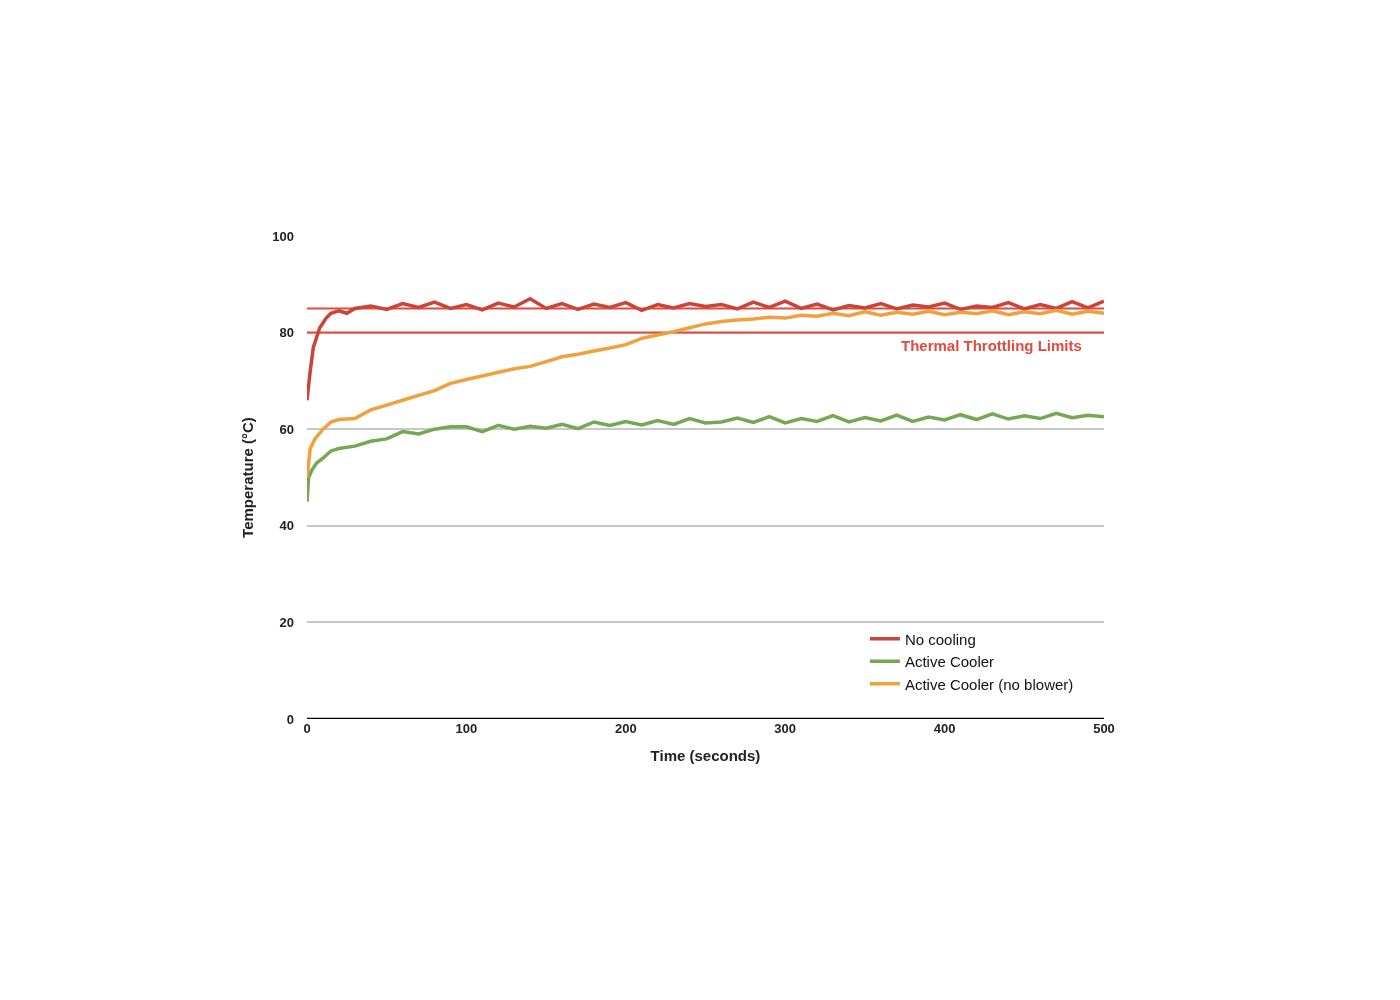  What do you see at coordinates (991, 345) in the screenshot?
I see `ref-line-label: Thermal Throttling Limits` at bounding box center [991, 345].